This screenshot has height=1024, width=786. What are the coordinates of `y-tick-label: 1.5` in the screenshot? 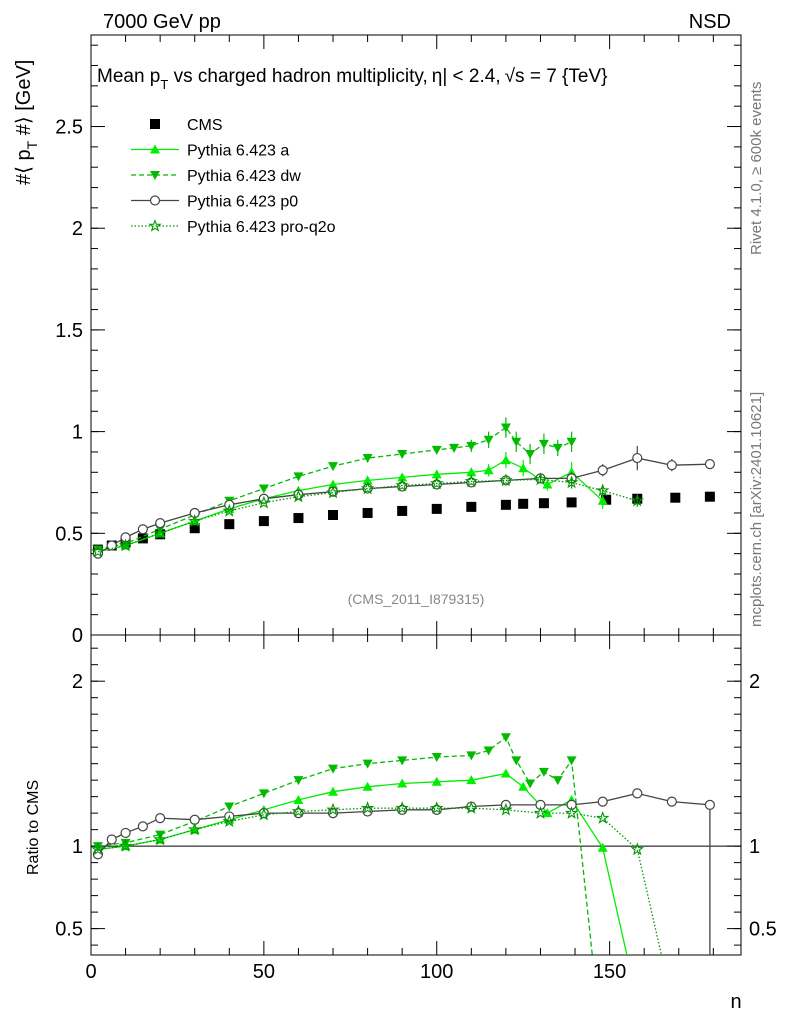 It's located at (69, 331).